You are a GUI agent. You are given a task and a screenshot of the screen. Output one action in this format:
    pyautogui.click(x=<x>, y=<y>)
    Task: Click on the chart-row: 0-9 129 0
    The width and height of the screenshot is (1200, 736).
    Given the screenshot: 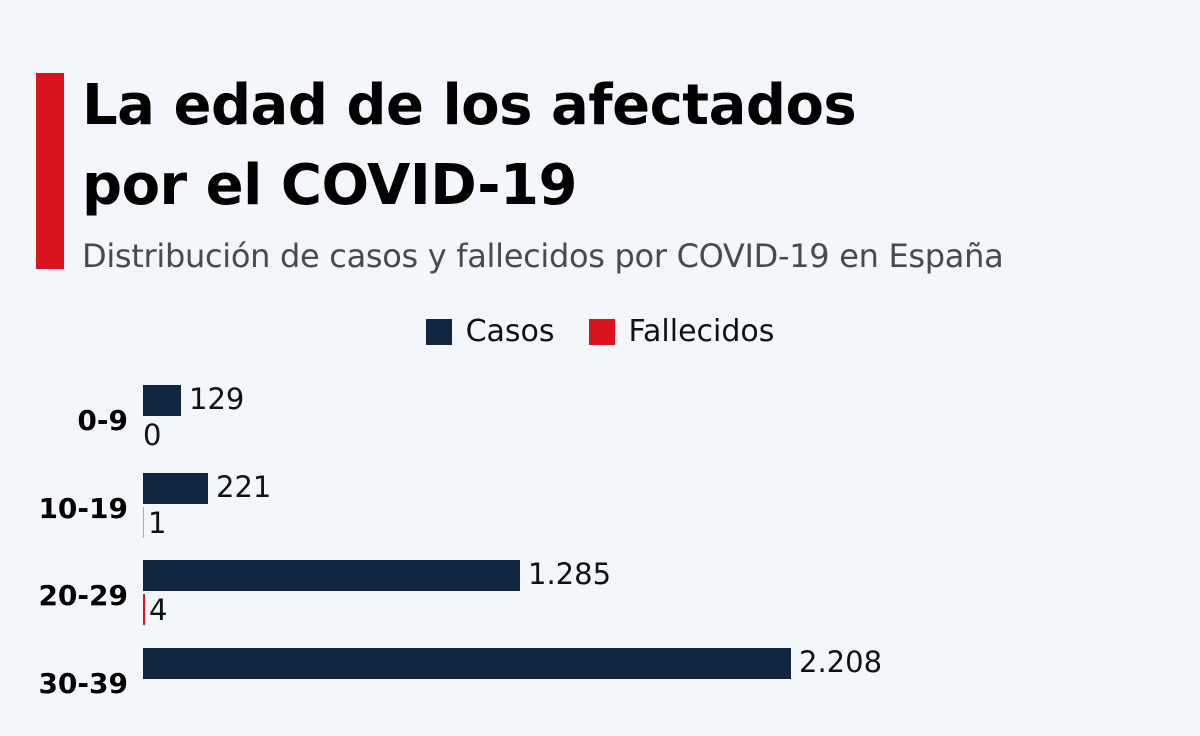 What is the action you would take?
    pyautogui.click(x=600, y=427)
    